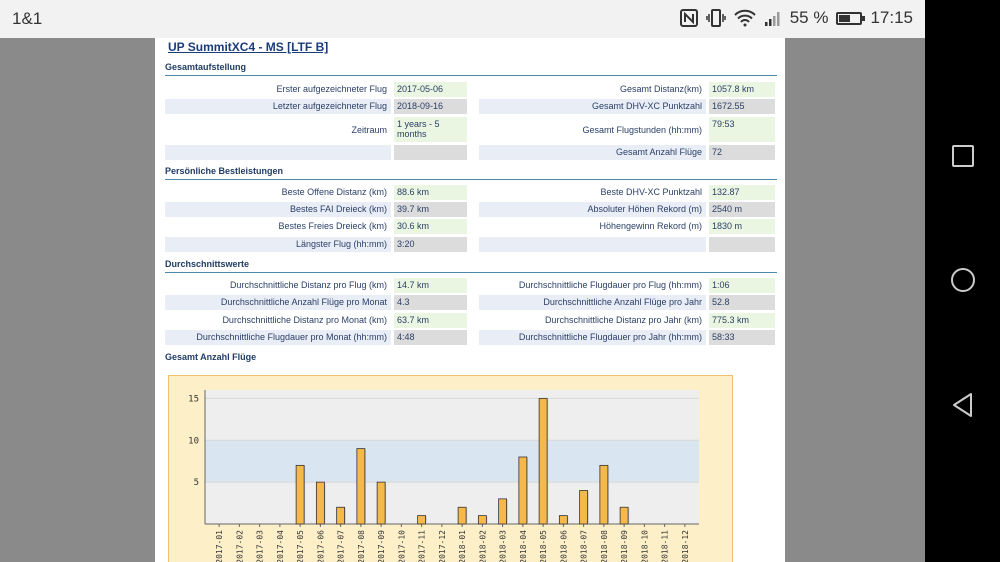 Image resolution: width=1000 pixels, height=562 pixels. Describe the element at coordinates (401, 546) in the screenshot. I see `x-tick-label: 2017-10` at that location.